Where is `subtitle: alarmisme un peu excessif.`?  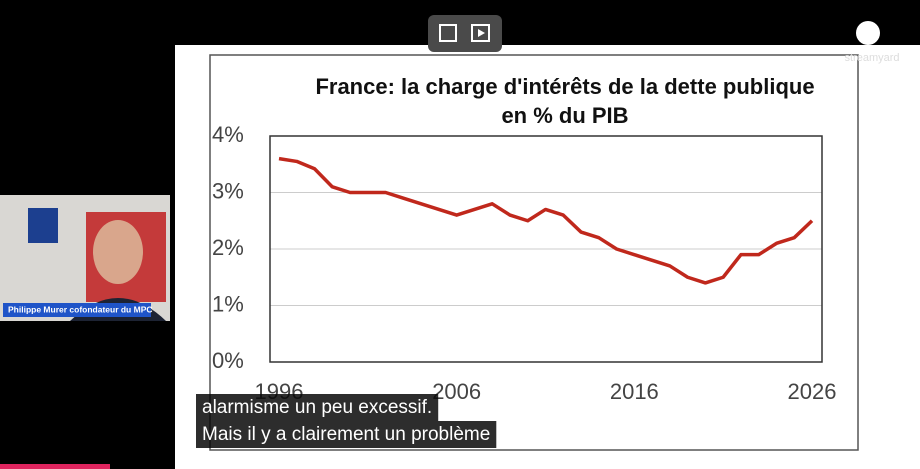
subtitle: alarmisme un peu excessif. is located at coordinates (317, 407).